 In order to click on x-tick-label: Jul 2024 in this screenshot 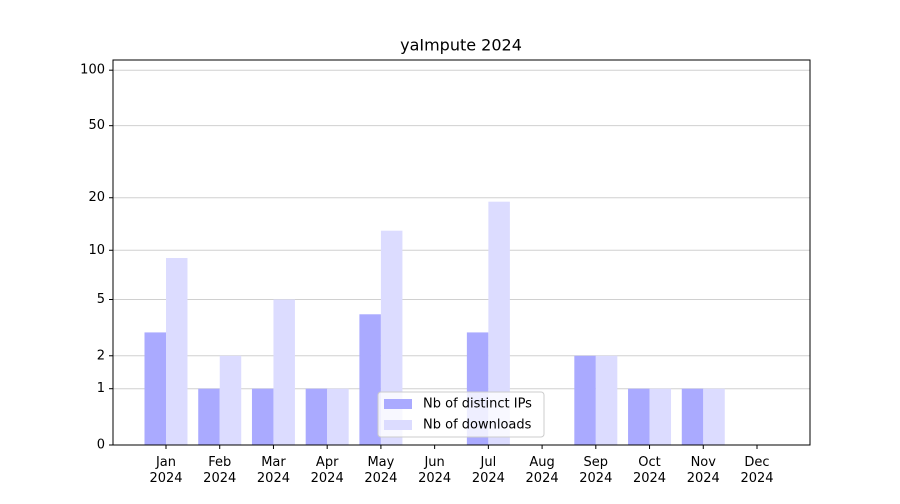, I will do `click(488, 470)`.